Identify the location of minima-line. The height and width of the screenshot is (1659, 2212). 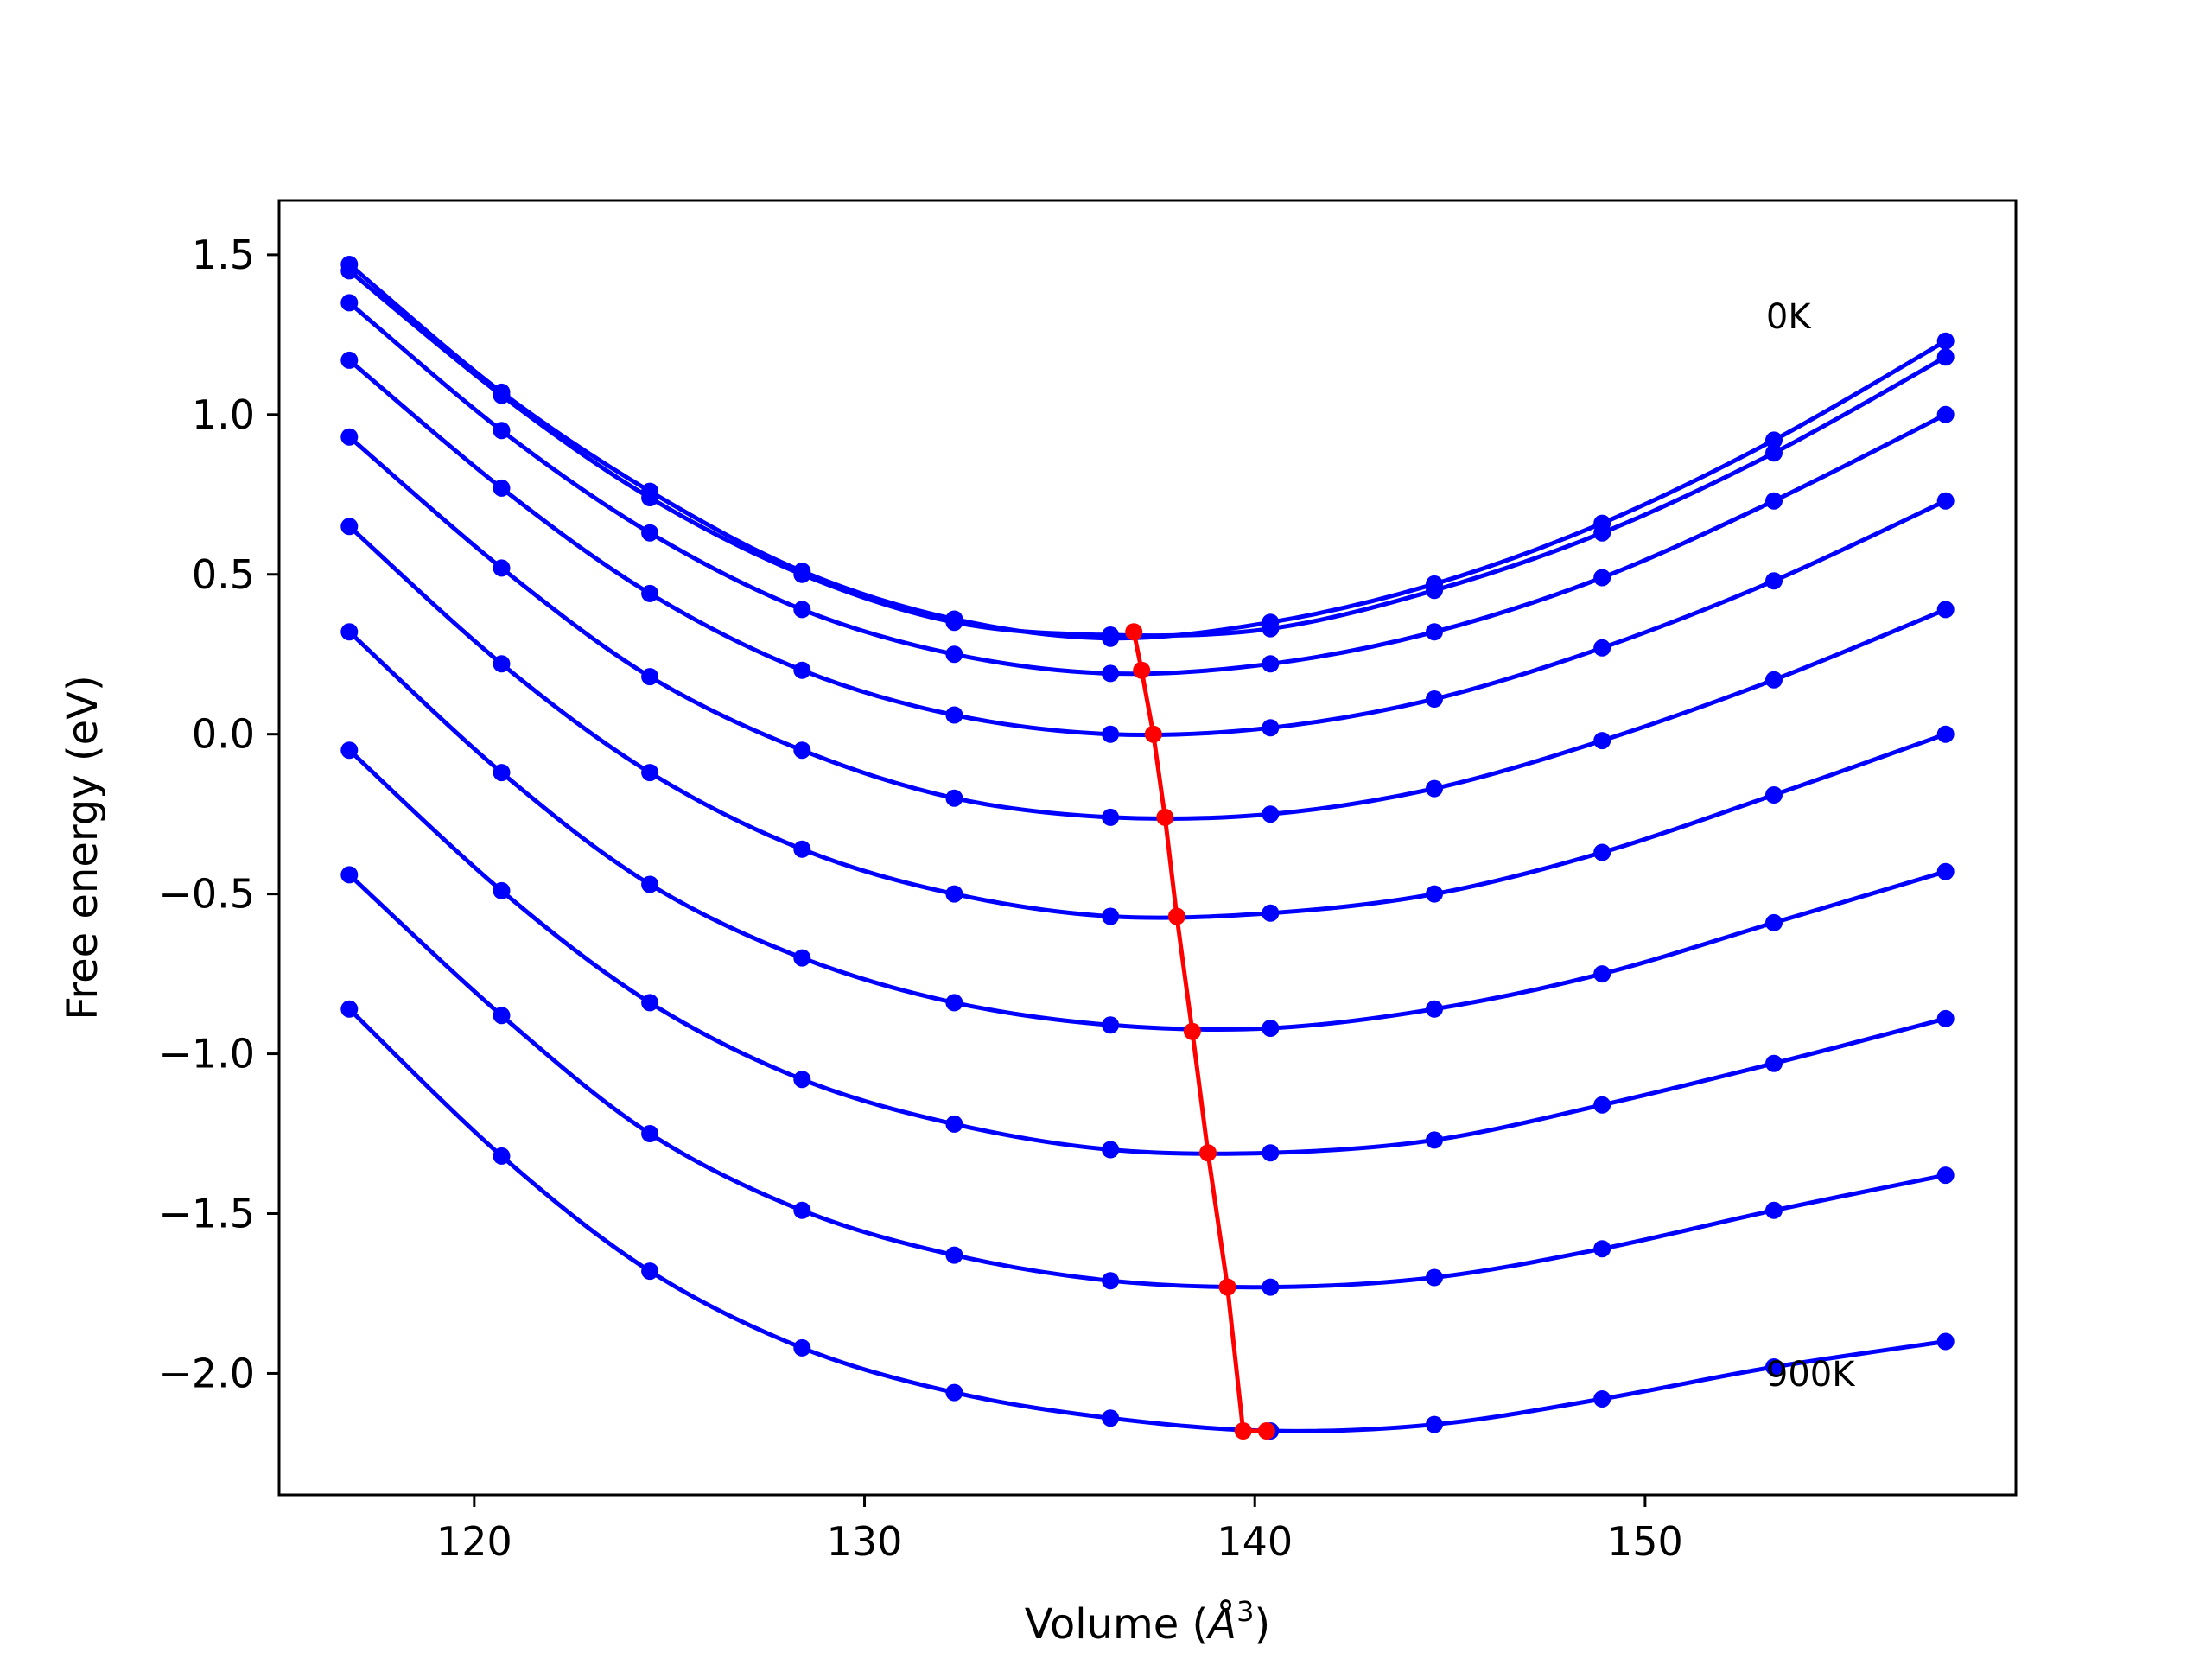
(1199, 1032).